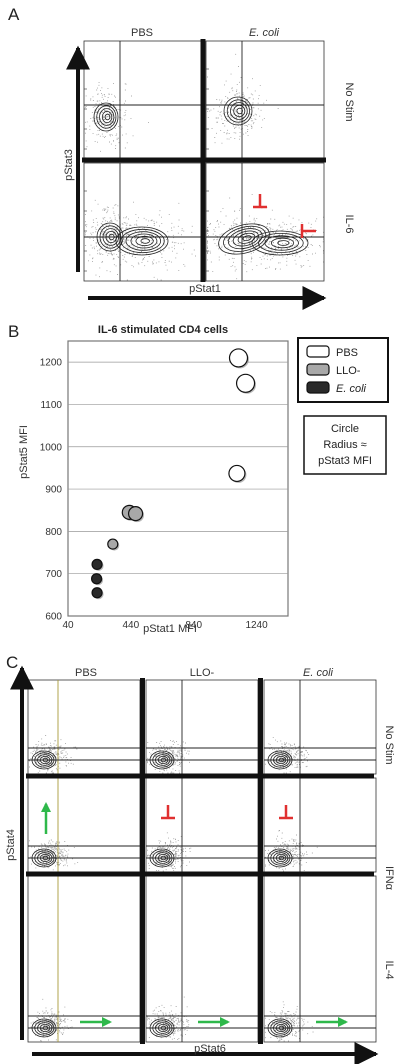 The height and width of the screenshot is (1064, 400). What do you see at coordinates (202, 673) in the screenshot?
I see `panel-c-col-llo: LLO-` at bounding box center [202, 673].